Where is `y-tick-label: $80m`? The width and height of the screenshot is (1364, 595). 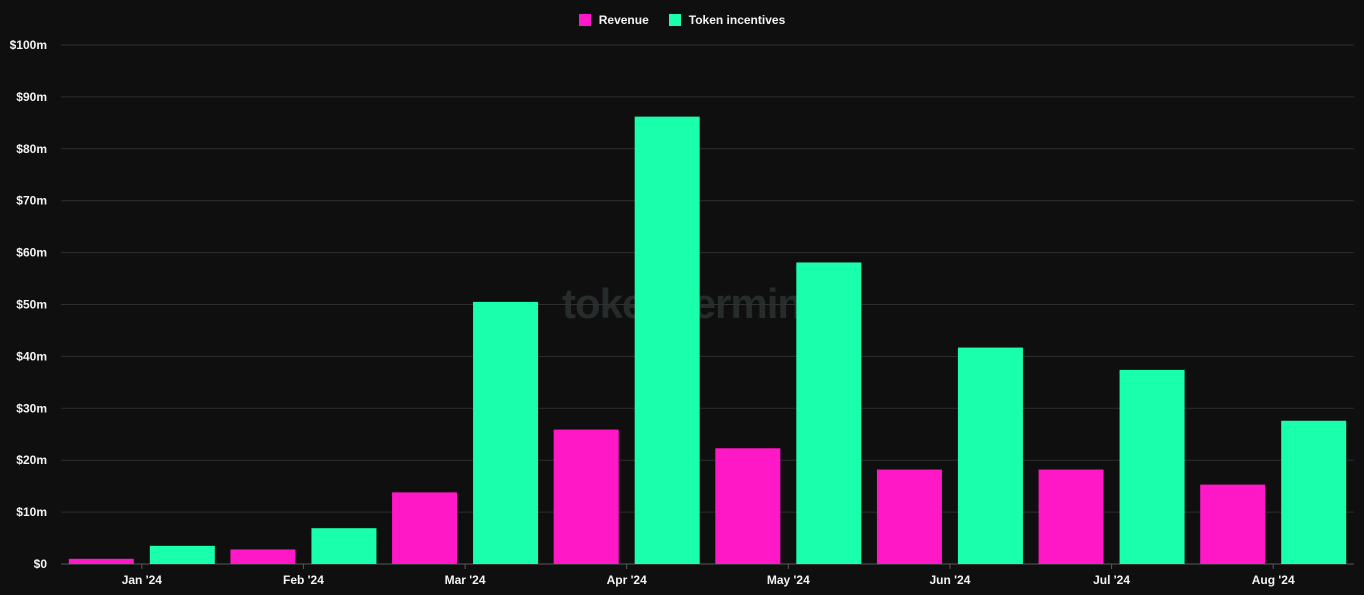 y-tick-label: $80m is located at coordinates (31, 149).